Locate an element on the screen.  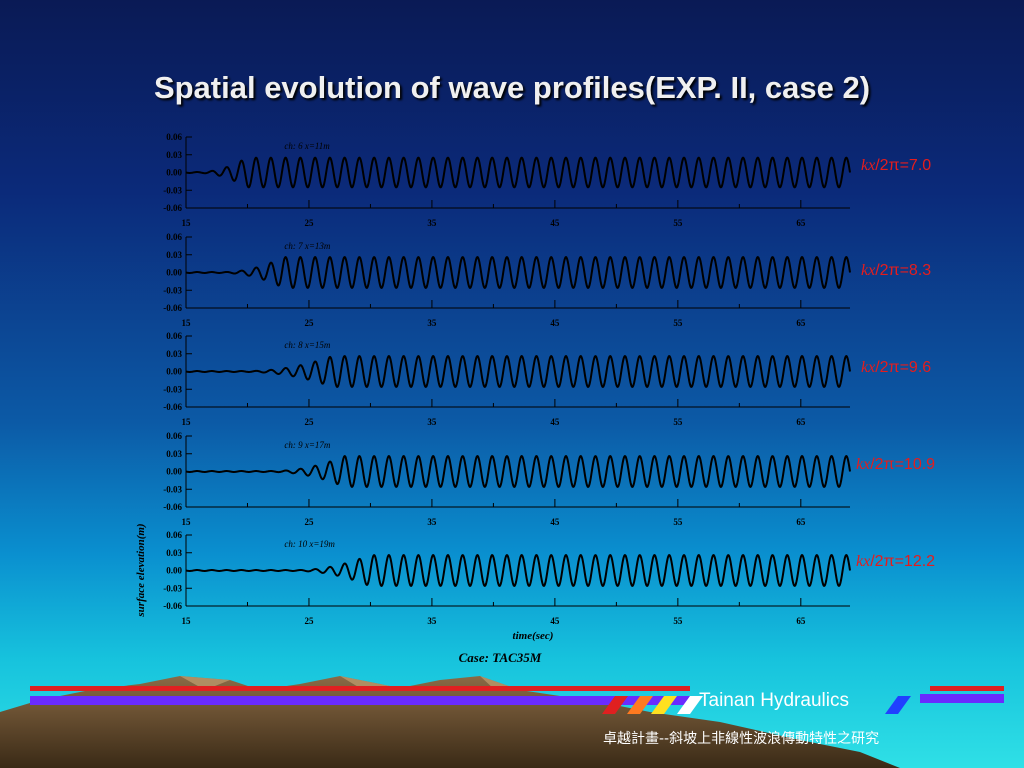
kx-value: /2π=10.9 is located at coordinates (903, 464).